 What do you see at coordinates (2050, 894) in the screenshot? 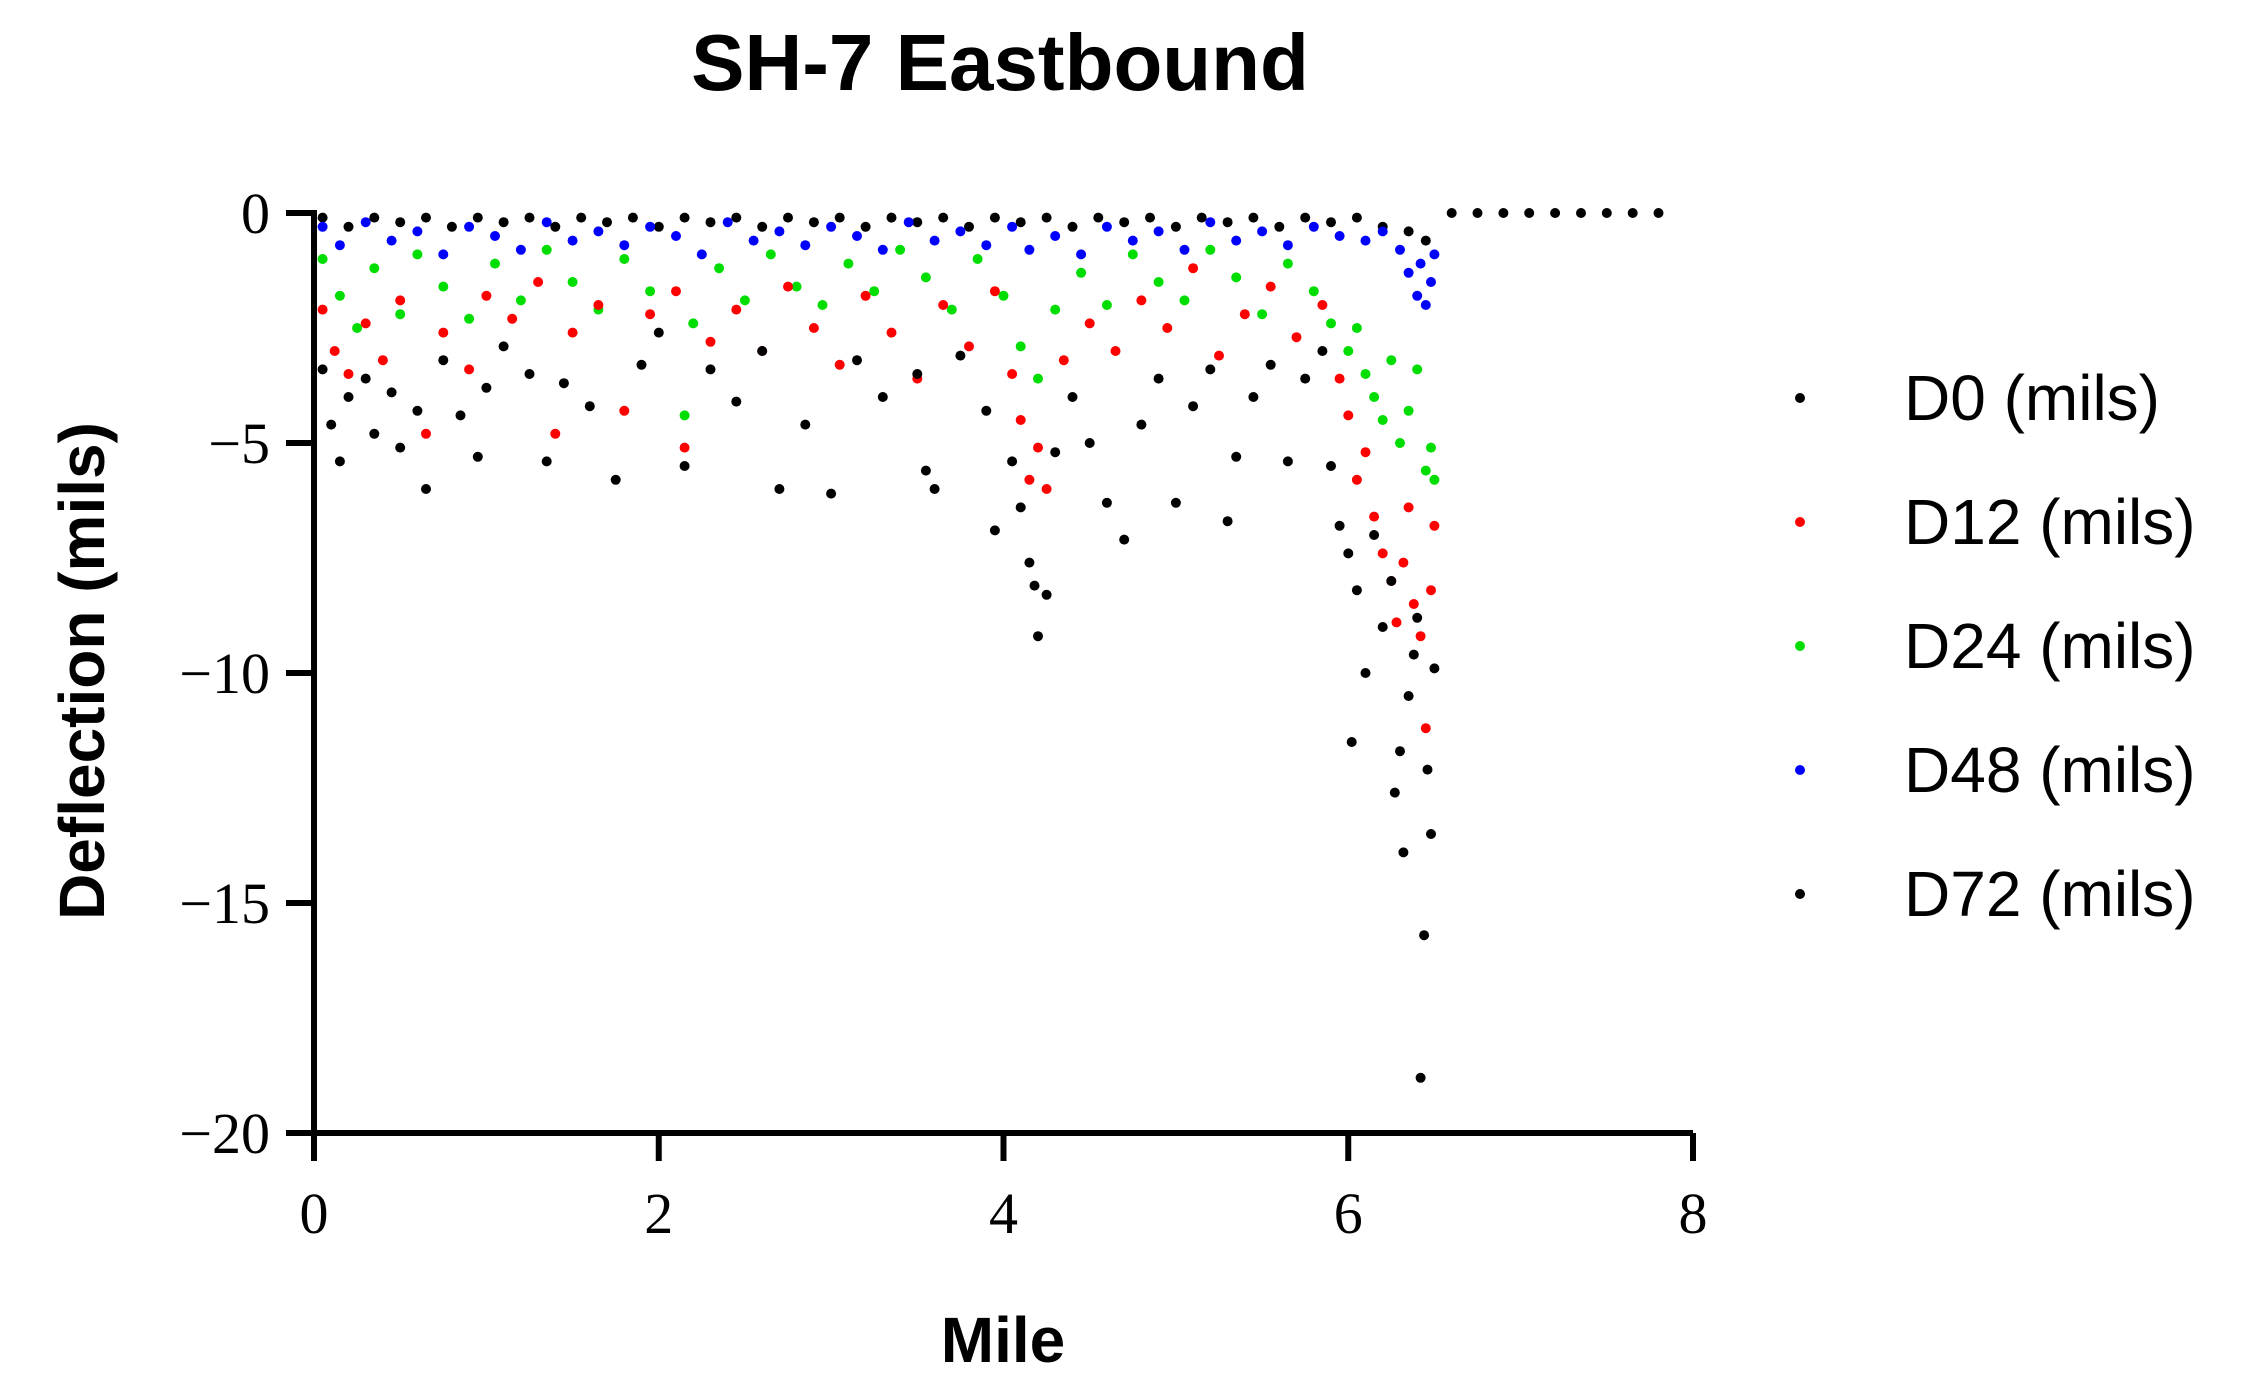
I see `legend-label: D72 (mils)` at bounding box center [2050, 894].